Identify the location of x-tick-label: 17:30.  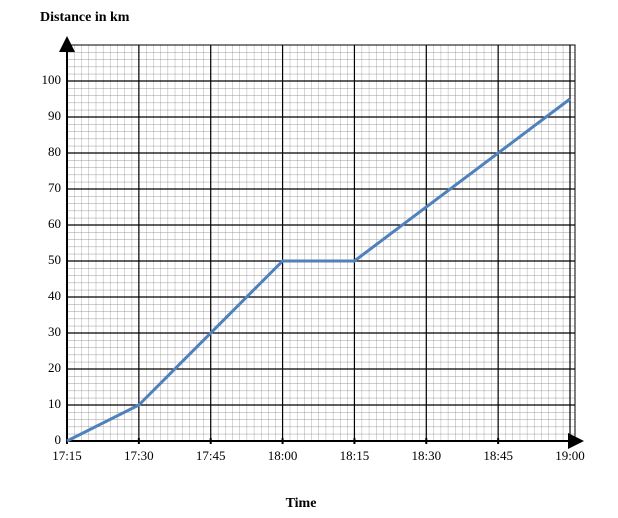
(139, 455).